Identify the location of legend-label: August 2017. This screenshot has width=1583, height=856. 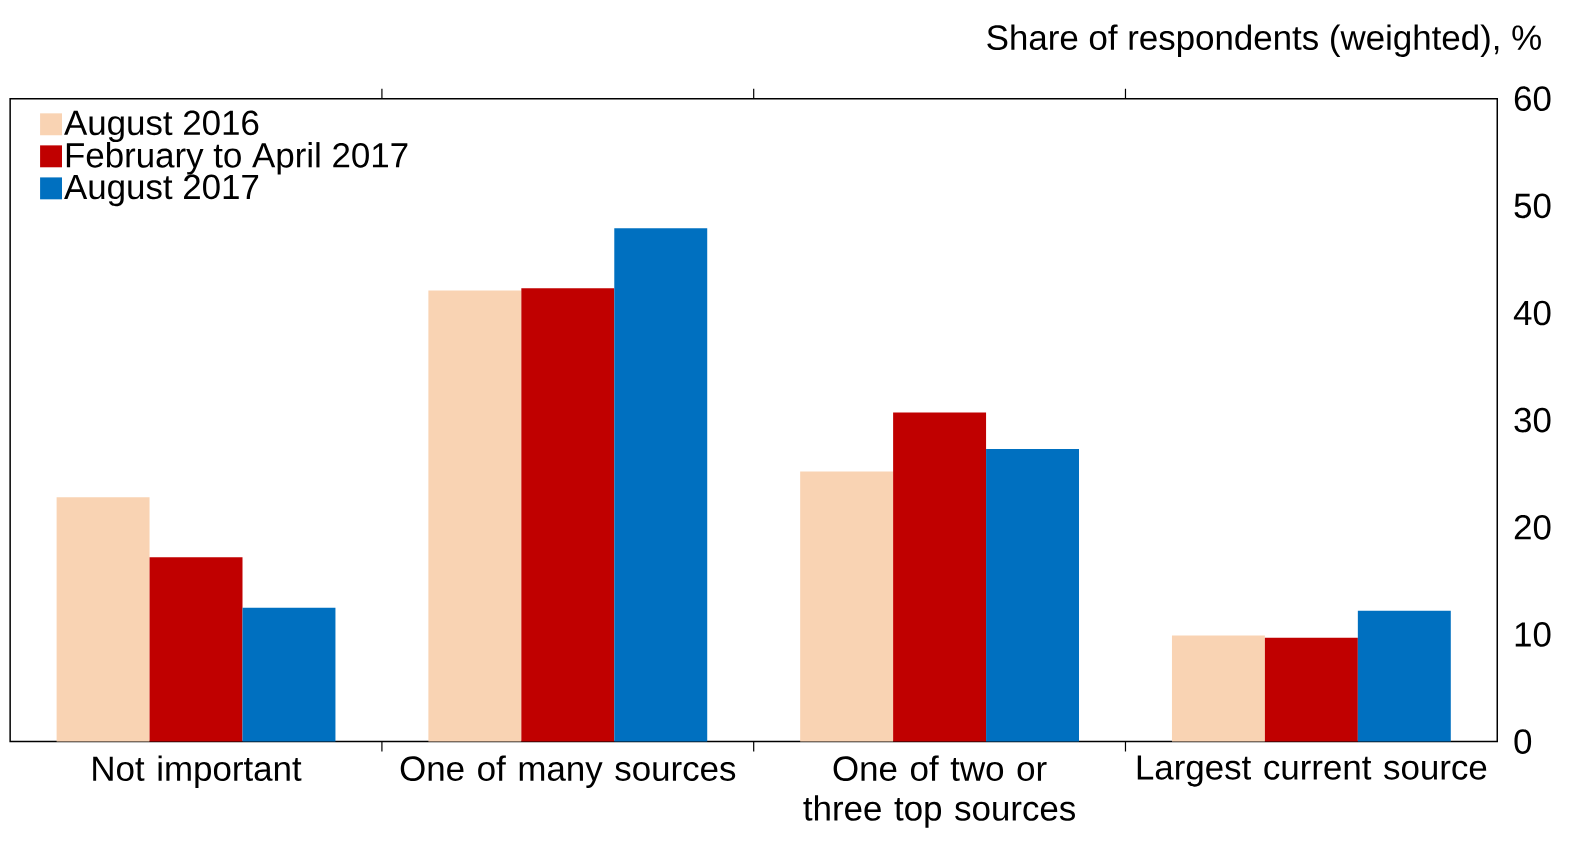
(161, 190).